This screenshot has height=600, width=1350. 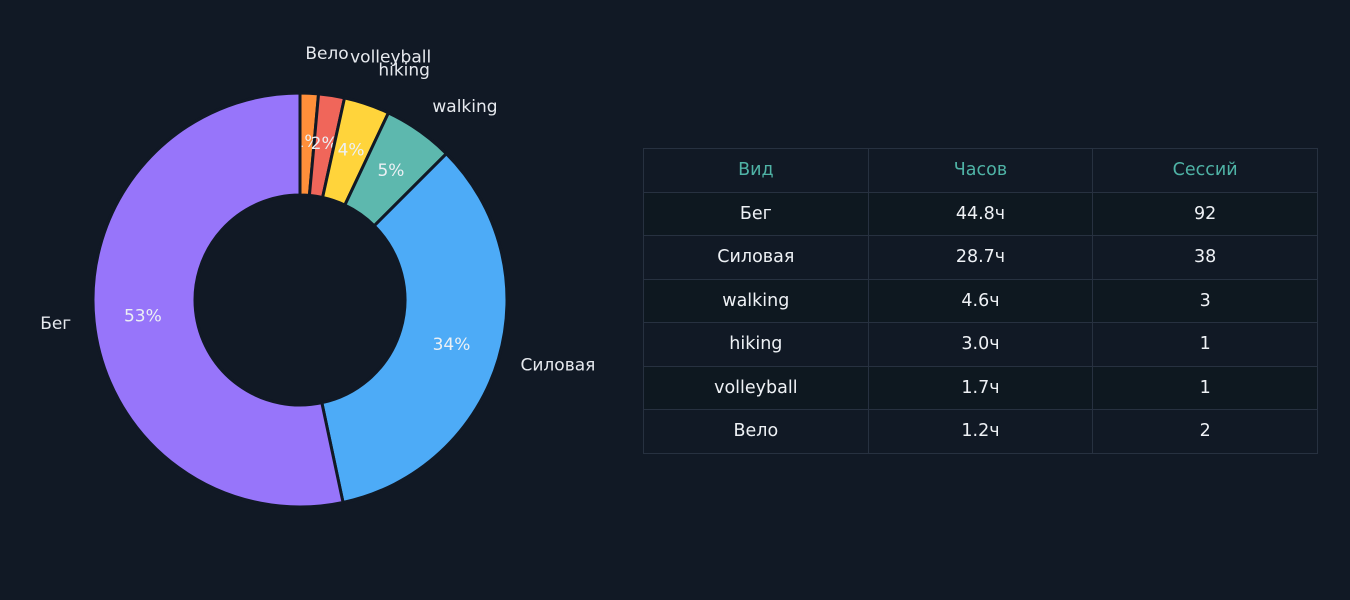 I want to click on cell-sessions: 3, so click(x=1205, y=300).